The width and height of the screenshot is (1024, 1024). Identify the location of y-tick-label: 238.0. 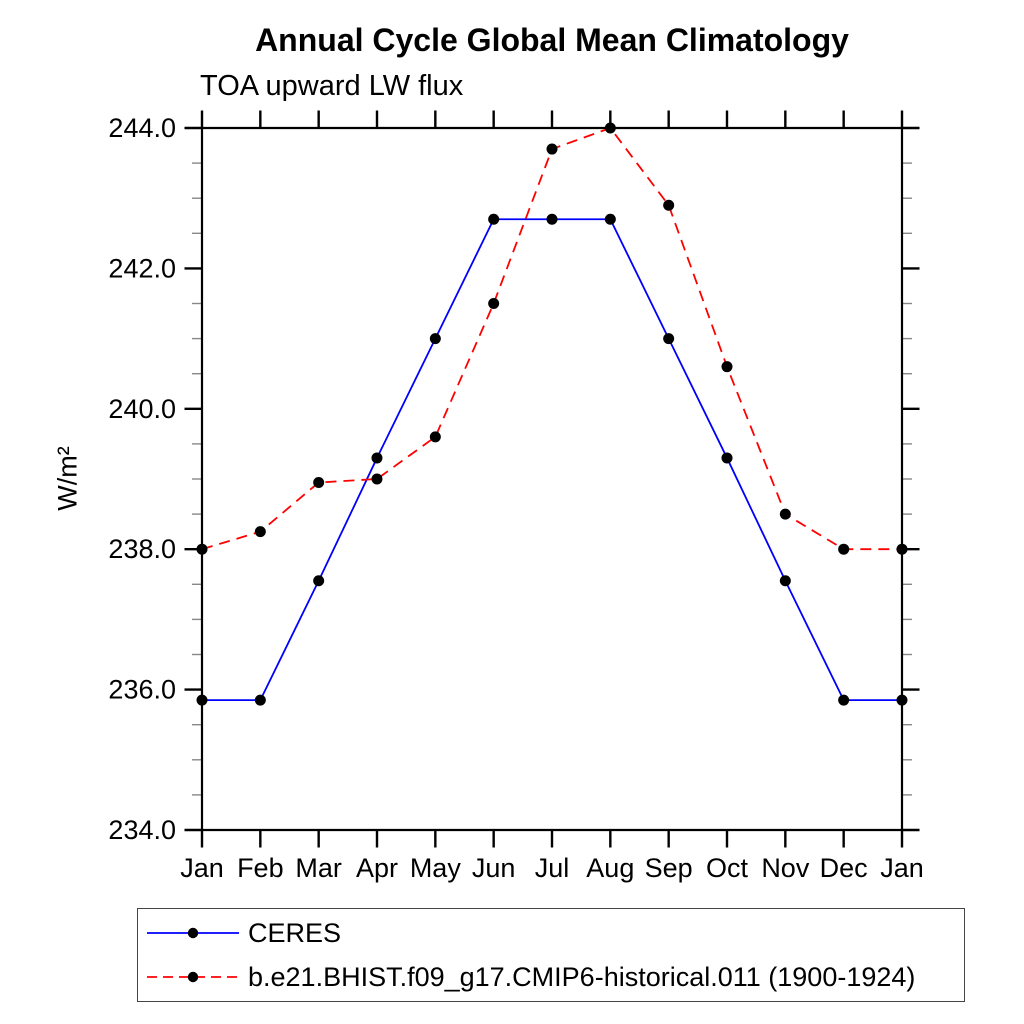
(142, 549).